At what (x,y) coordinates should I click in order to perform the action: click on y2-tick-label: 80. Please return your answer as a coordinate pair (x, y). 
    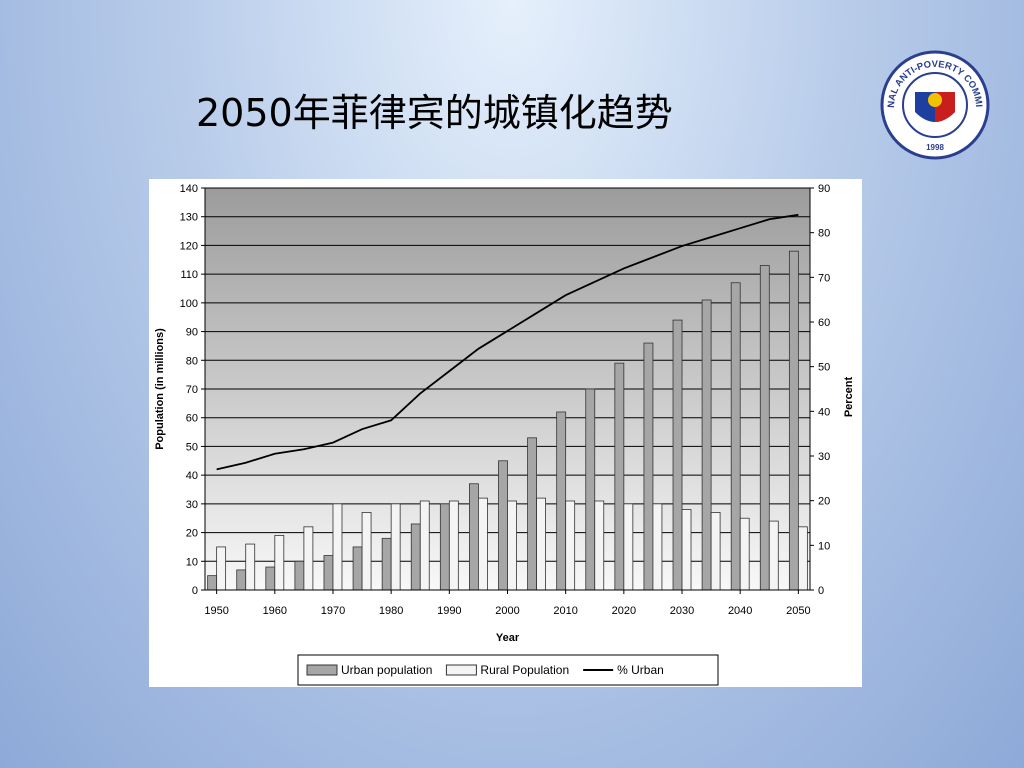
    Looking at the image, I should click on (824, 234).